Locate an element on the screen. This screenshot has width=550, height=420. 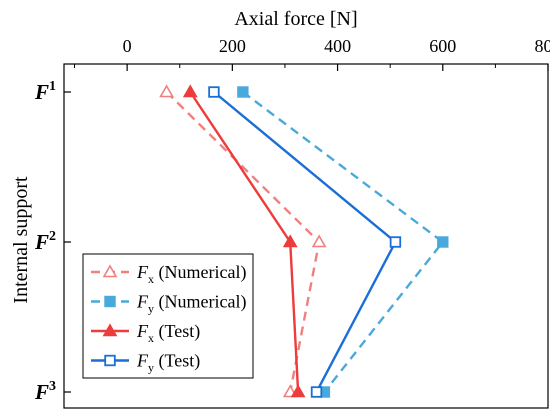
x-tick-label: 0 is located at coordinates (127, 46).